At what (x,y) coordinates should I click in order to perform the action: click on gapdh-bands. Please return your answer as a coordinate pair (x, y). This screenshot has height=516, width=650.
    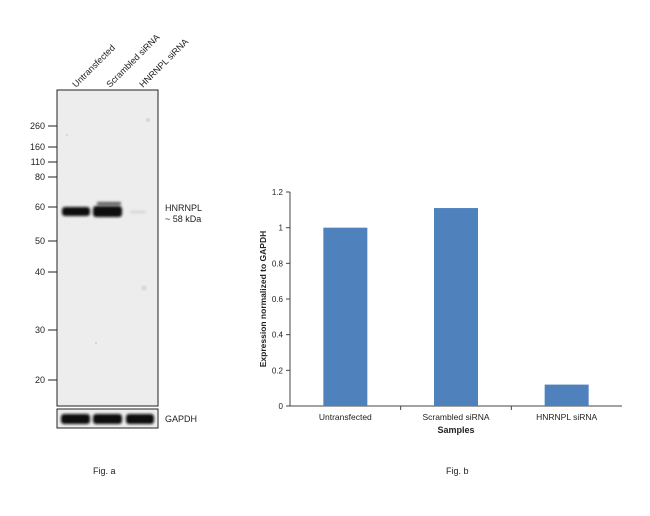
    Looking at the image, I should click on (107, 419).